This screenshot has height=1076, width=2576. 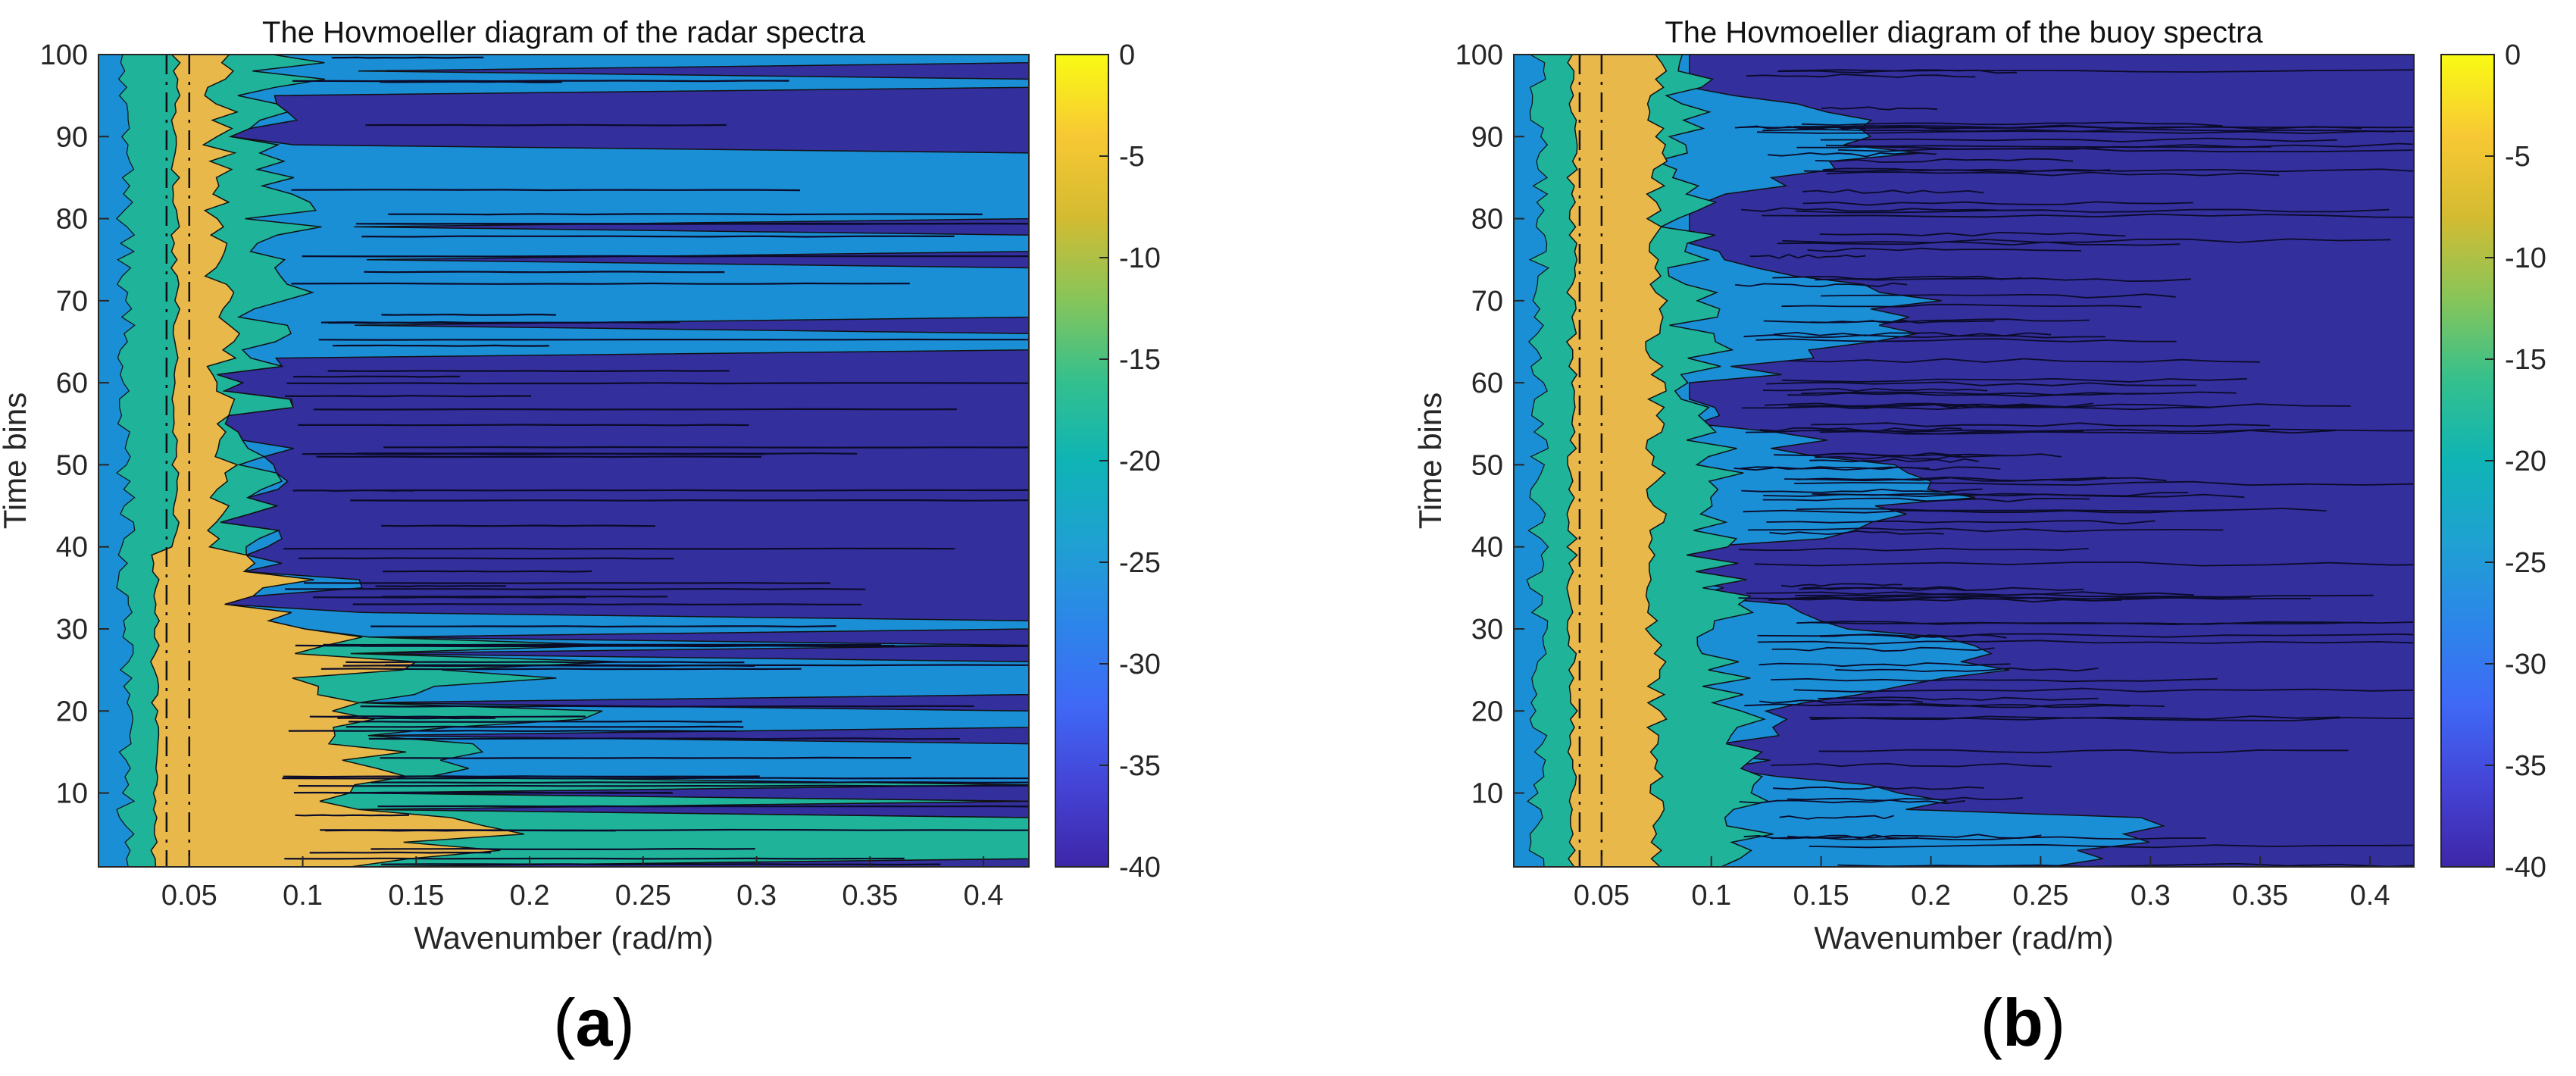 What do you see at coordinates (337, 461) in the screenshot?
I see `contour-band-above-minus10` at bounding box center [337, 461].